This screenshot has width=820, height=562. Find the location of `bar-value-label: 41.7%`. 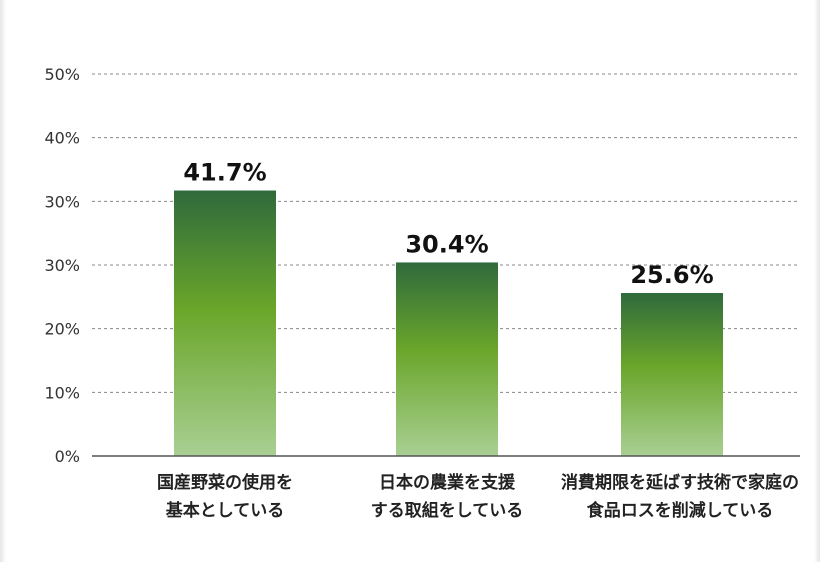

bar-value-label: 41.7% is located at coordinates (224, 173).